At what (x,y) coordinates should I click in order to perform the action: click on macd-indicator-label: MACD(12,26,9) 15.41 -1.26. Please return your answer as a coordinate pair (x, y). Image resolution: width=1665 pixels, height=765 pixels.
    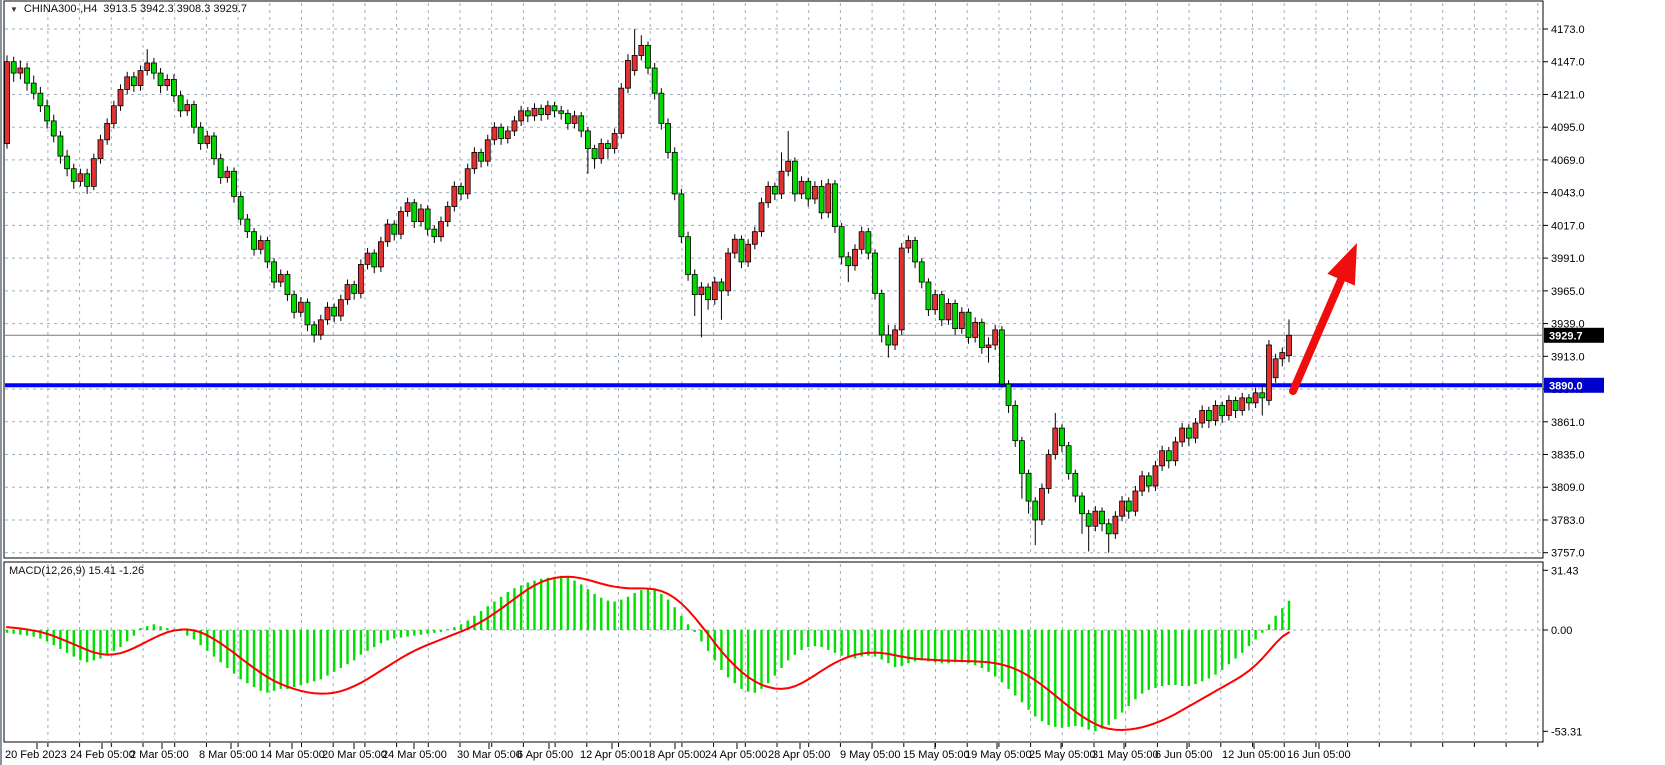
    Looking at the image, I should click on (76, 571).